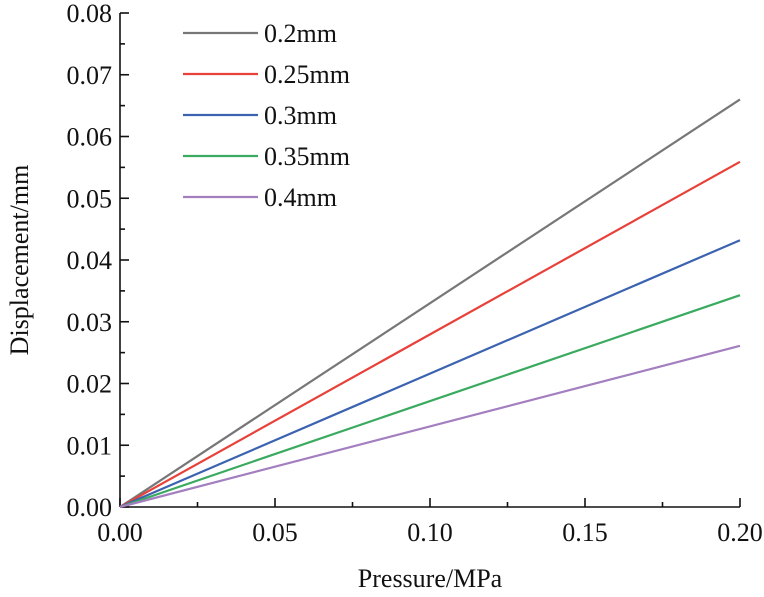 The height and width of the screenshot is (597, 764). Describe the element at coordinates (90, 137) in the screenshot. I see `y-tick-label: 0.06` at that location.